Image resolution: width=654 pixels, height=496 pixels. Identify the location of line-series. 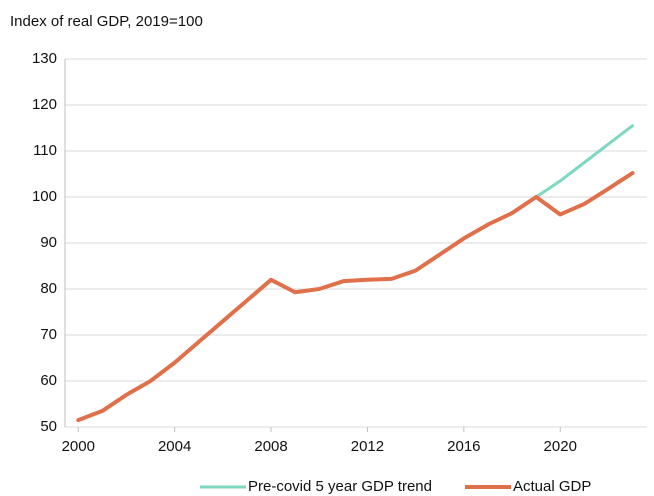
(584, 161).